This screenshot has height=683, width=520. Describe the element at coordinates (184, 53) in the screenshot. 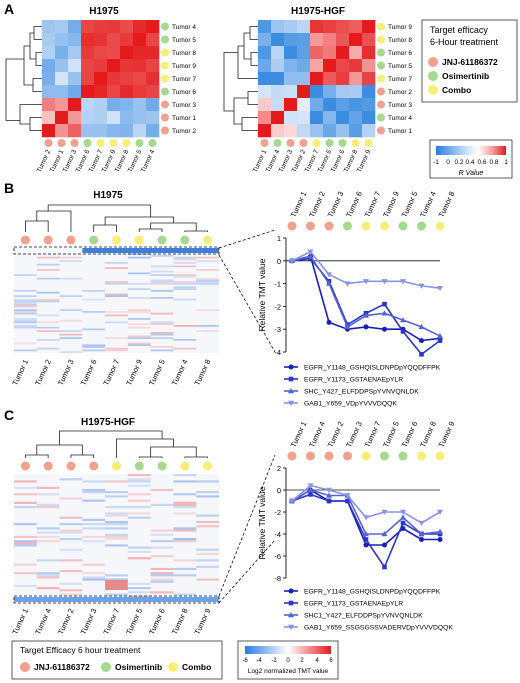

I see `heatmap-a-left-row-label: Tumor 8` at that location.